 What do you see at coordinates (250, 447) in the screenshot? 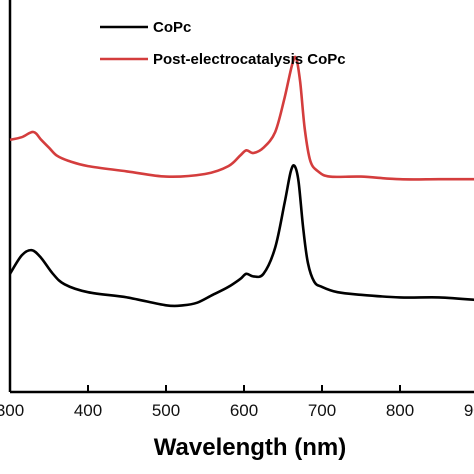
I see `x-axis-title: Wavelength (nm)` at bounding box center [250, 447].